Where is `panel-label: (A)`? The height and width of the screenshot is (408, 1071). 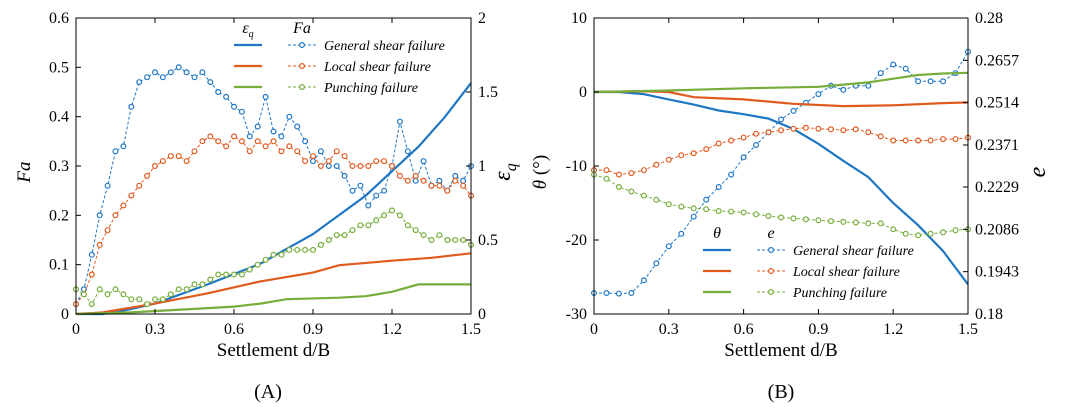 panel-label: (A) is located at coordinates (268, 392).